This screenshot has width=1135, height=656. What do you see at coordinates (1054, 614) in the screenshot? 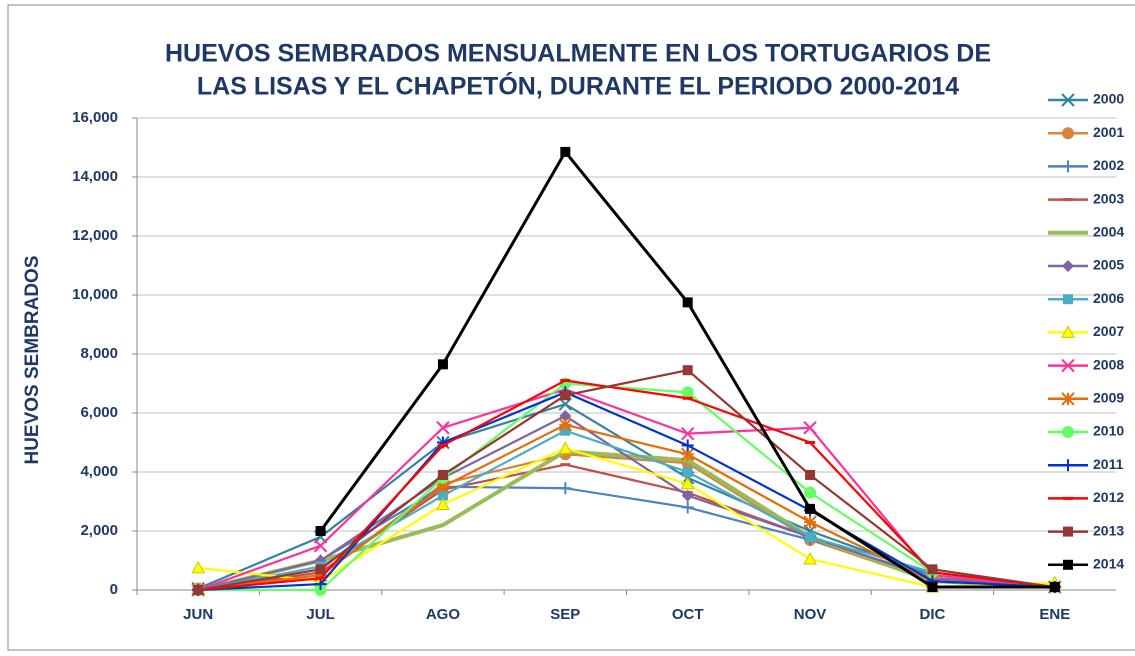
I see `x-tick-label: ENE` at bounding box center [1054, 614].